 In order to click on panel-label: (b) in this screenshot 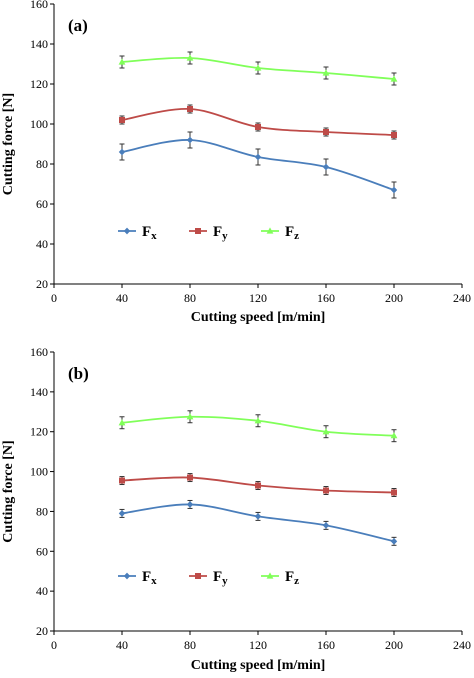, I will do `click(78, 373)`.